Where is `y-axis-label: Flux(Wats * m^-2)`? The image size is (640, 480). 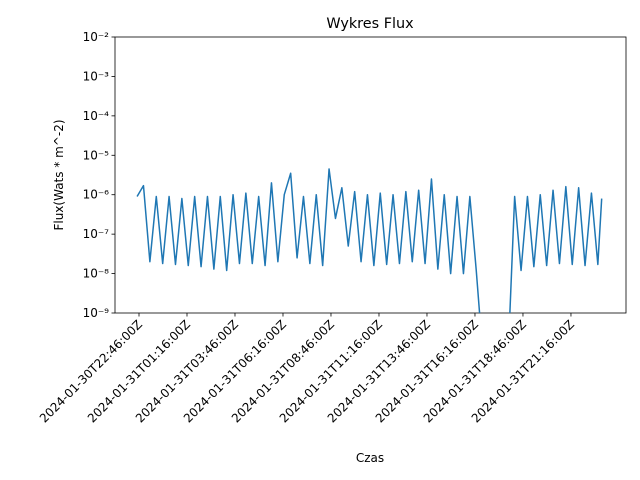 y-axis-label: Flux(Wats * m^-2) is located at coordinates (59, 174).